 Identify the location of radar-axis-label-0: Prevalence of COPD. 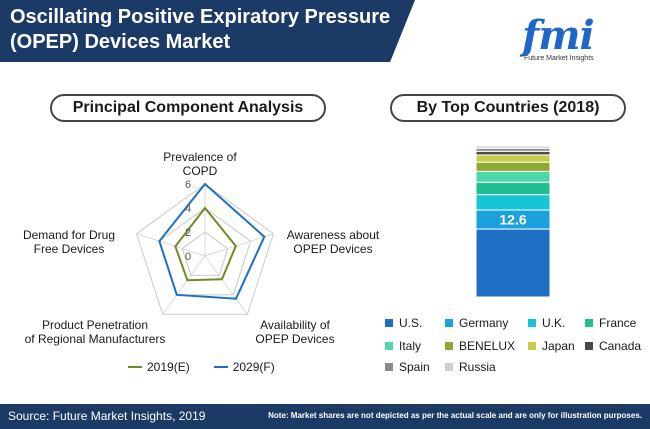
(200, 164).